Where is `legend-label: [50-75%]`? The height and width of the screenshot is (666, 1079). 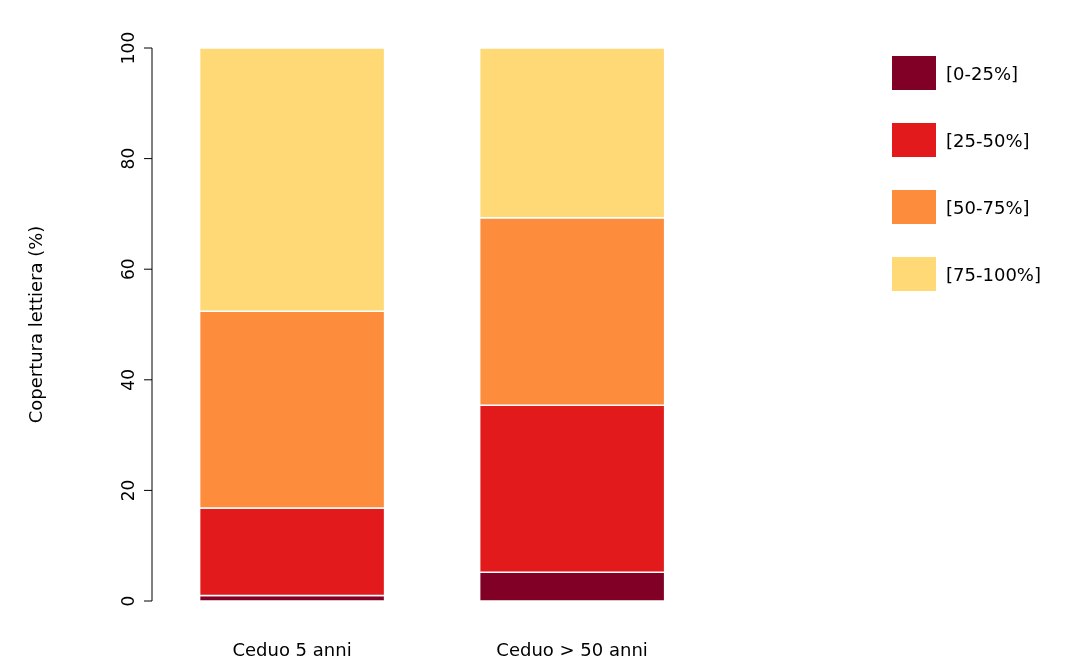
legend-label: [50-75%] is located at coordinates (988, 207).